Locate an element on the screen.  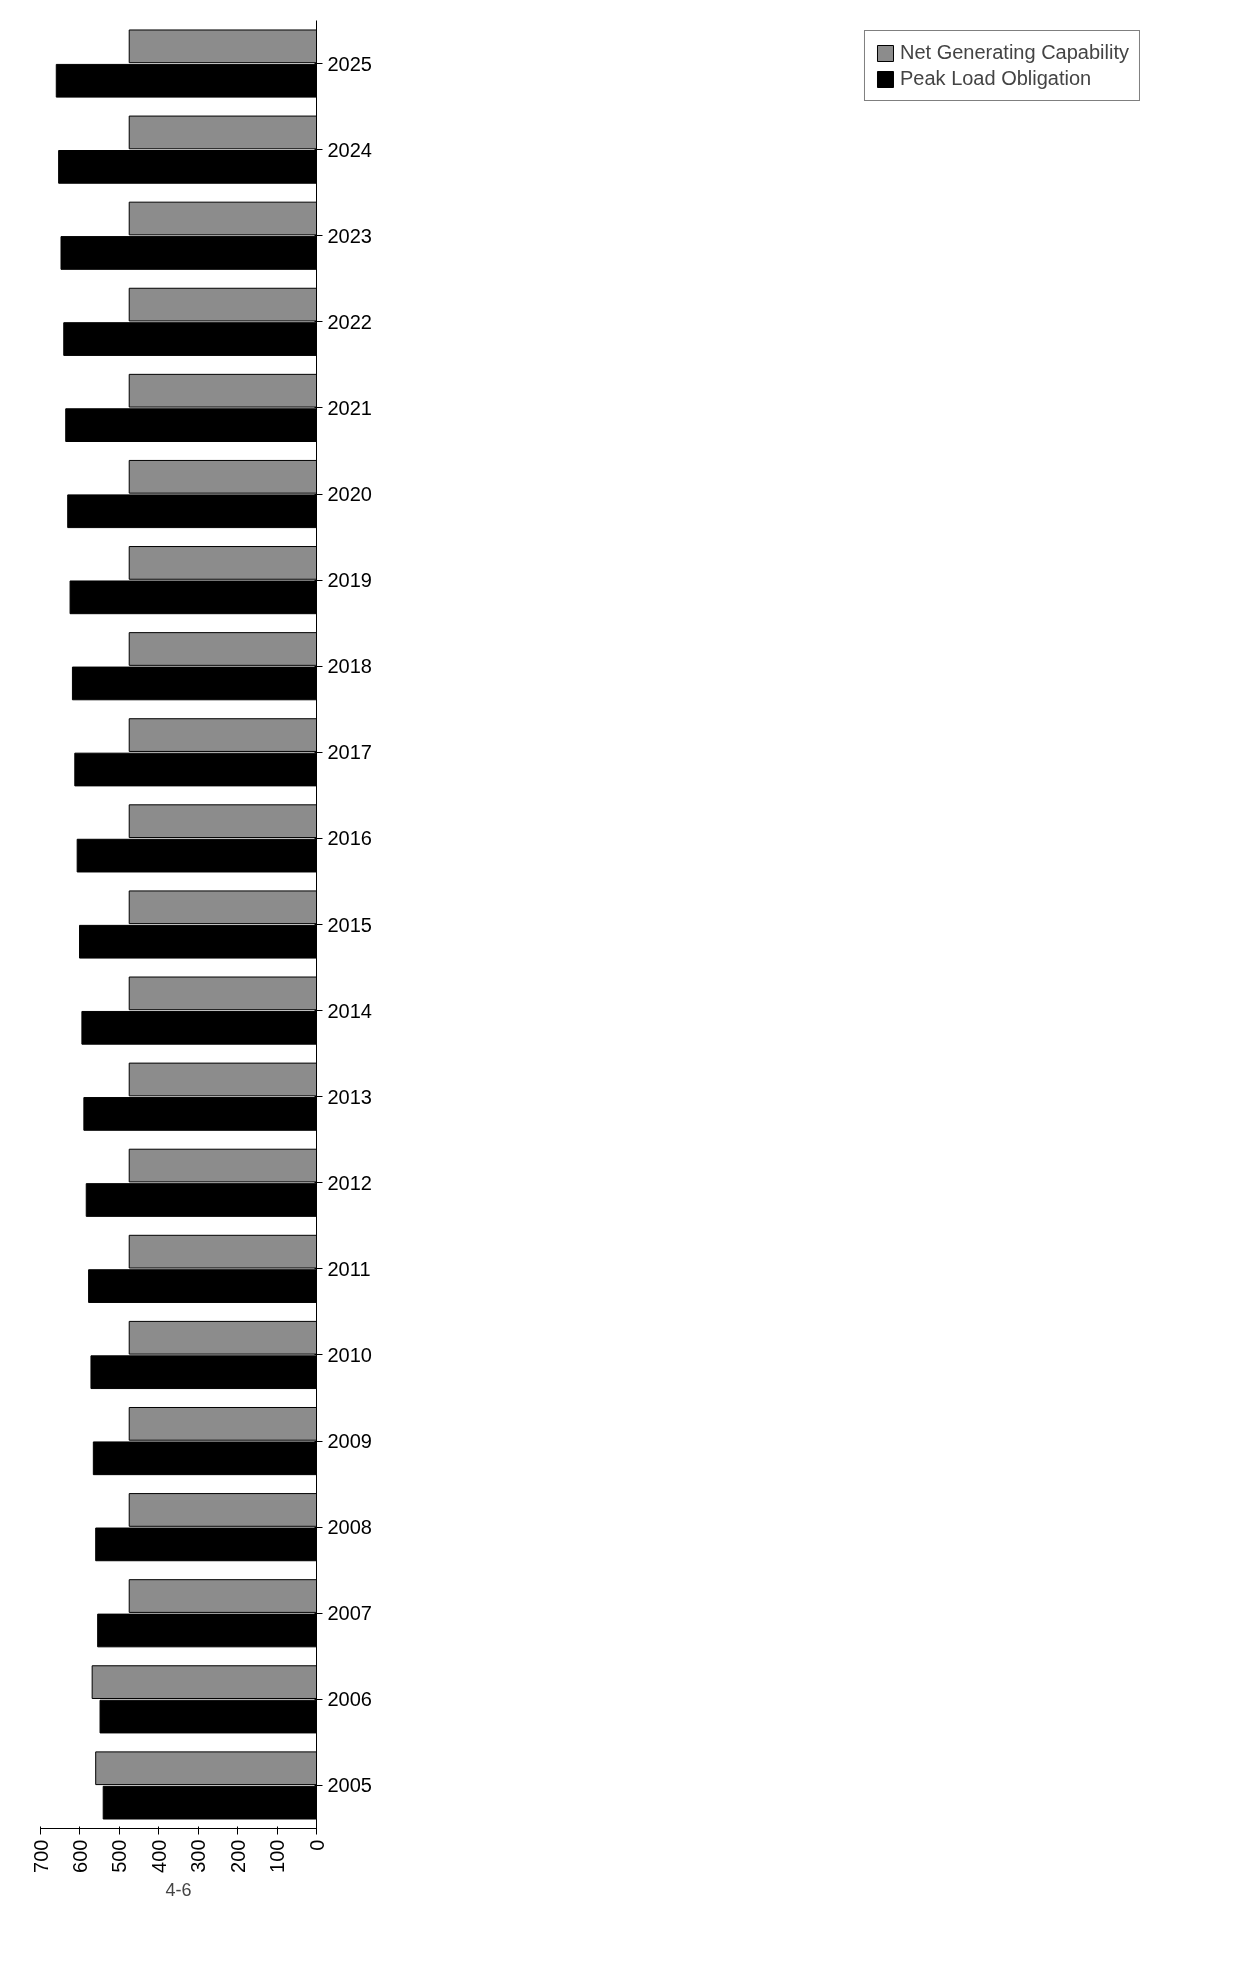
y-tick-label: 2008 is located at coordinates (349, 1527).